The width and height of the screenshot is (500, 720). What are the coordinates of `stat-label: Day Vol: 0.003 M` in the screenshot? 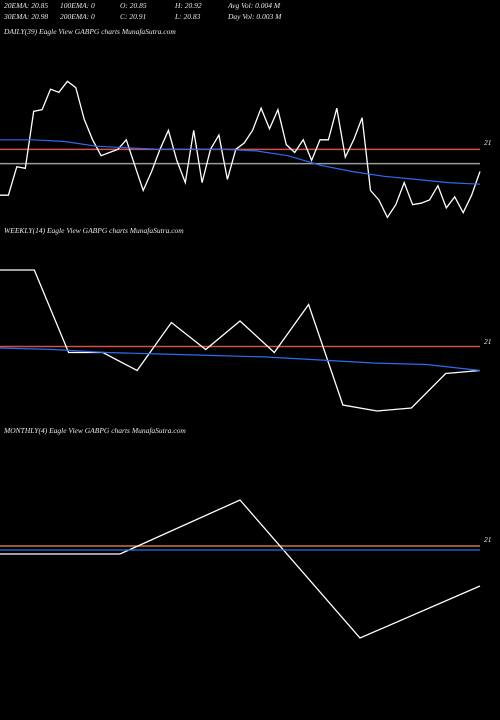 It's located at (254, 16).